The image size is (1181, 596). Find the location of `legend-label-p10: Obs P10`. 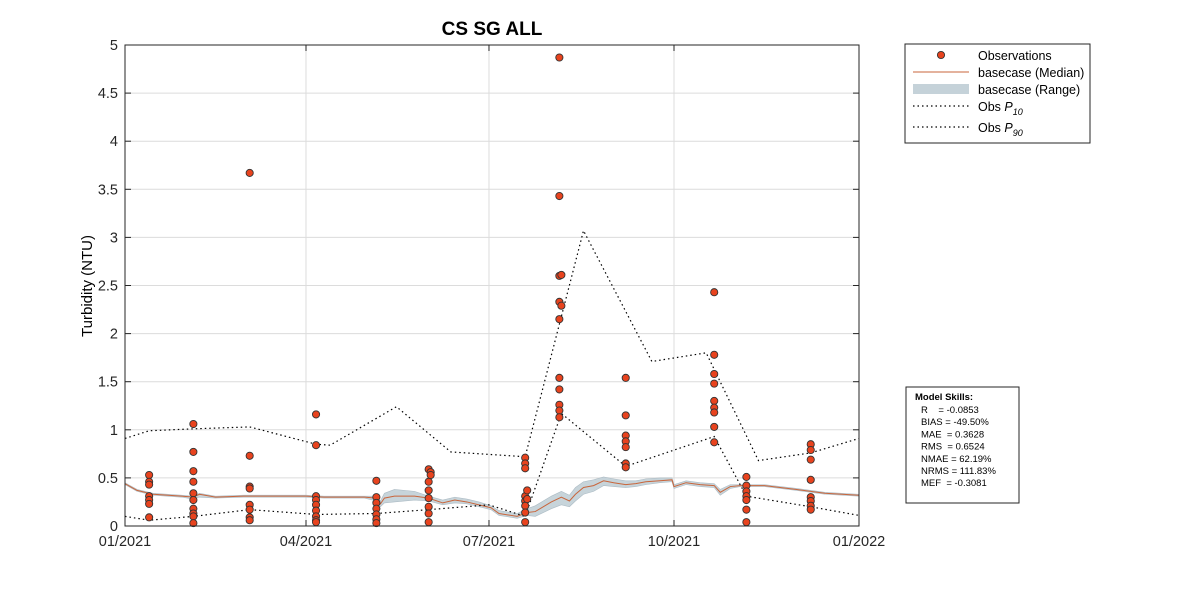

legend-label-p10: Obs P10 is located at coordinates (1000, 108).